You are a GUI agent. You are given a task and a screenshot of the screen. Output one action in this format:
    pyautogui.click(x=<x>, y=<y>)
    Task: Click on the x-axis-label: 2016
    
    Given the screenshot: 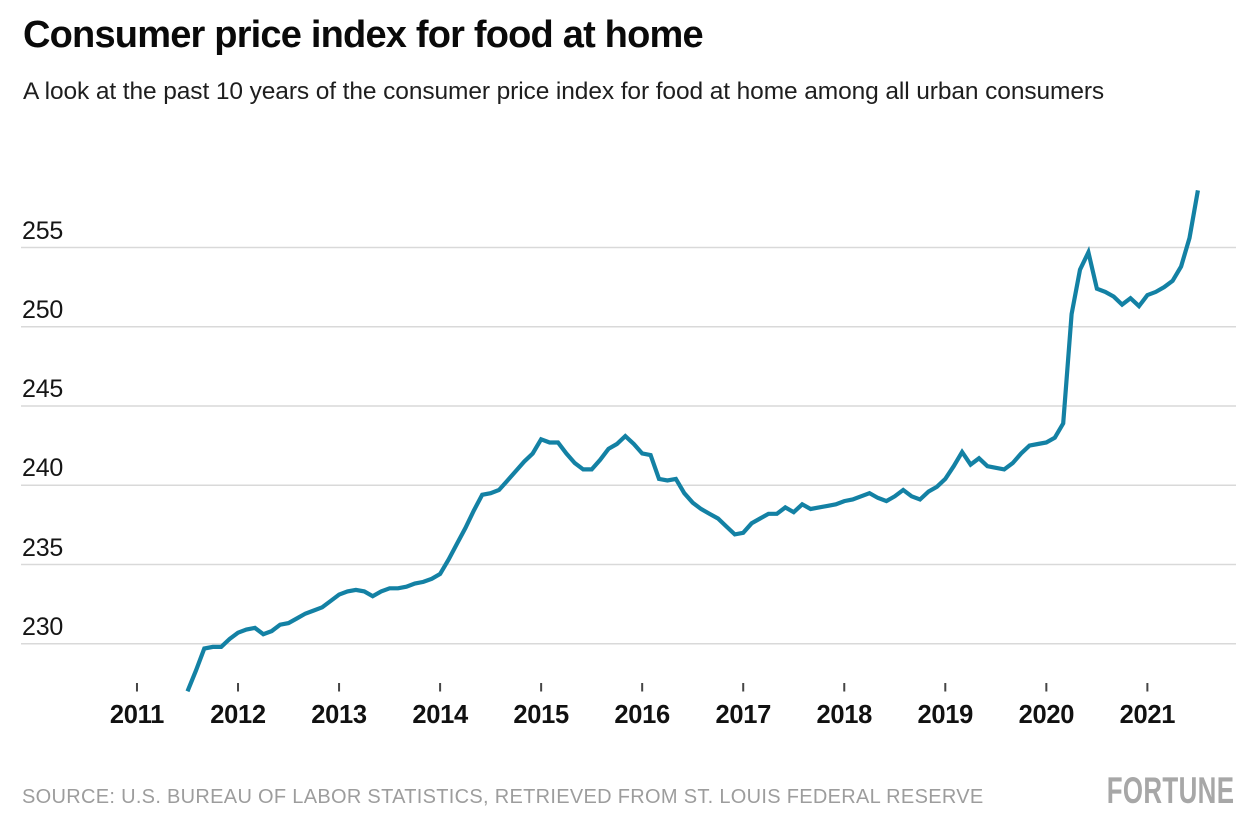 What is the action you would take?
    pyautogui.click(x=642, y=715)
    